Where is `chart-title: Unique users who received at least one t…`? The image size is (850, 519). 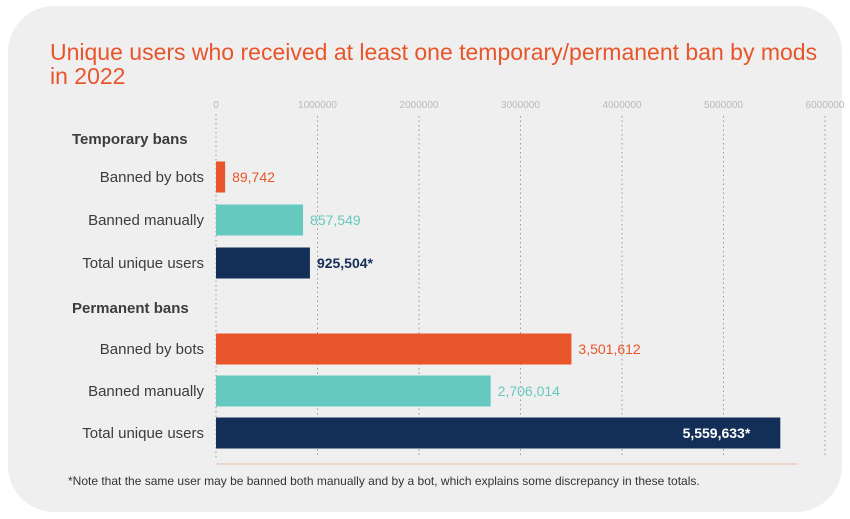
chart-title: Unique users who received at least one t… is located at coordinates (434, 64).